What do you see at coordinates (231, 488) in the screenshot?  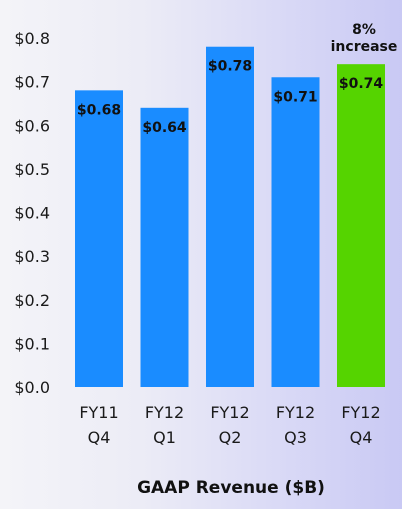 I see `x-axis-title: GAAP Revenue ($B)` at bounding box center [231, 488].